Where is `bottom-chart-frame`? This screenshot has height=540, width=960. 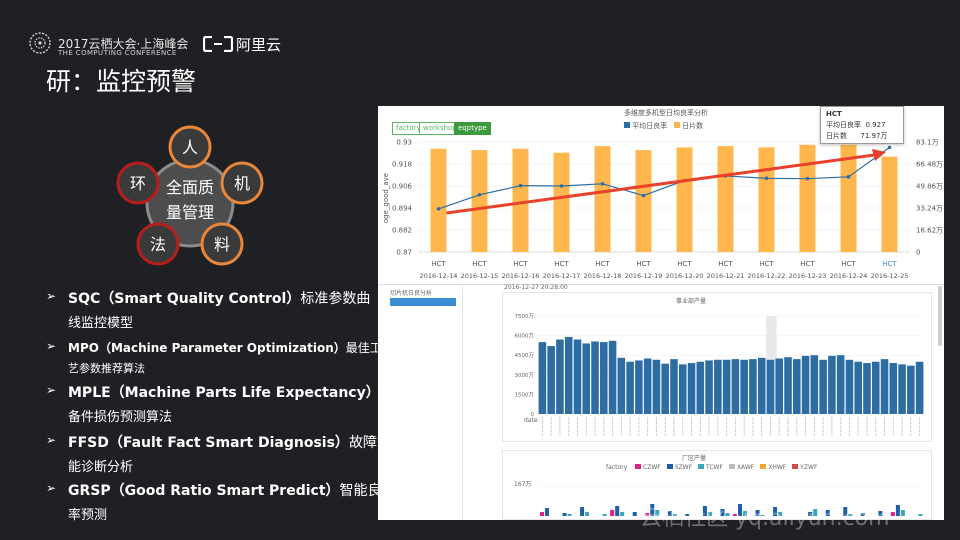
bottom-chart-frame is located at coordinates (717, 485).